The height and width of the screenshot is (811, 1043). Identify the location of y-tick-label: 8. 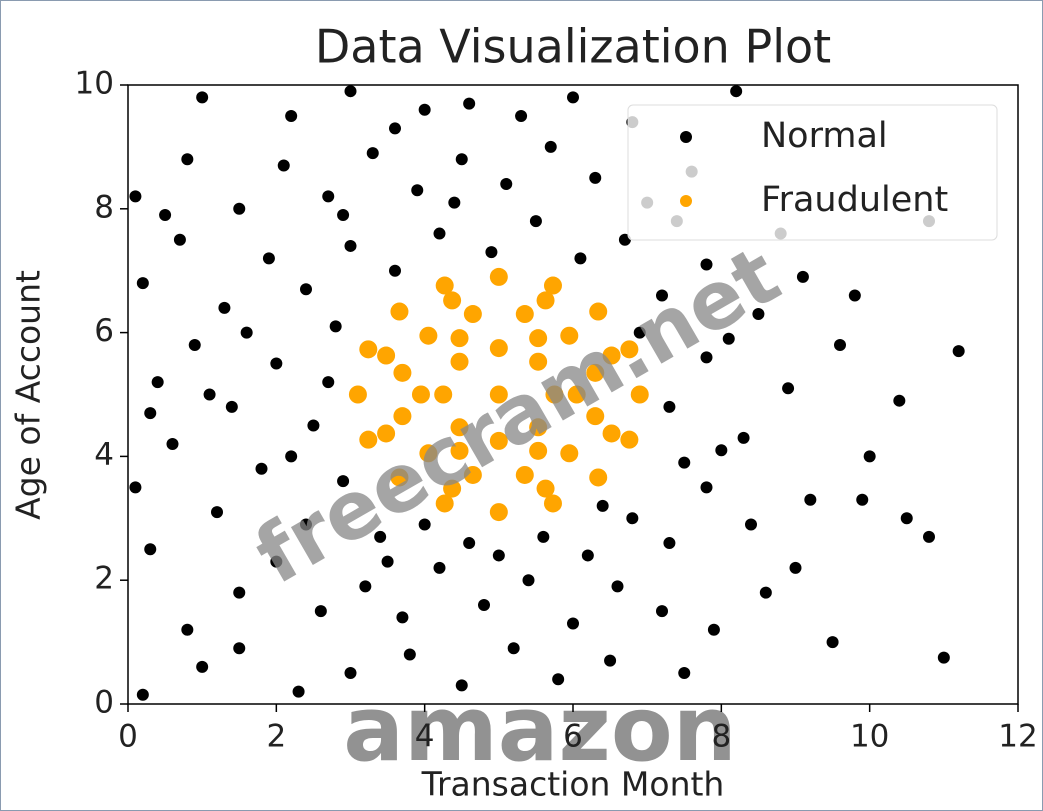
(104, 207).